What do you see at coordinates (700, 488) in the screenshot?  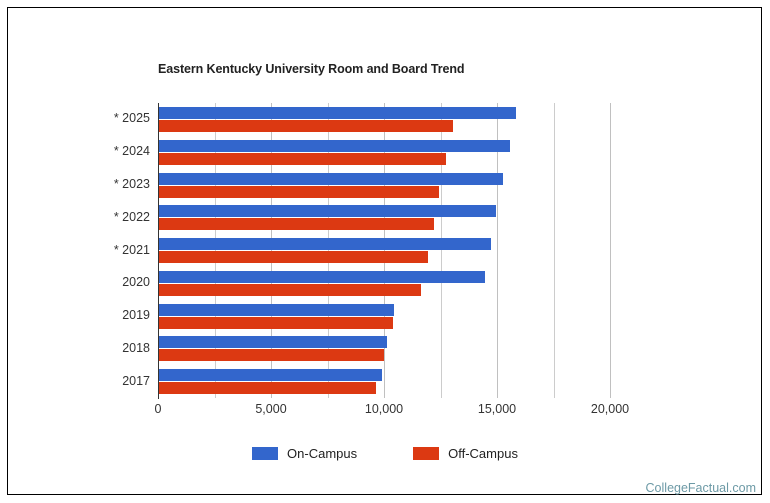 I see `watermark-label: CollegeFactual.com` at bounding box center [700, 488].